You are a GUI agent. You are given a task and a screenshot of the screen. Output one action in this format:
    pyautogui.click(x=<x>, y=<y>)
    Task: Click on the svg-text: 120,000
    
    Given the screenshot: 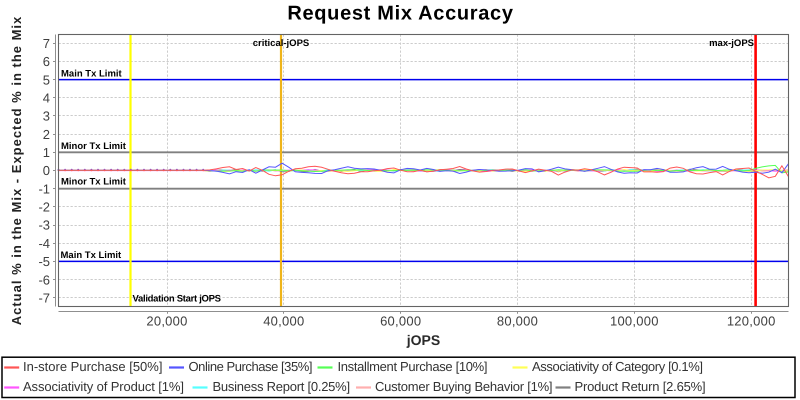 What is the action you would take?
    pyautogui.click(x=751, y=321)
    